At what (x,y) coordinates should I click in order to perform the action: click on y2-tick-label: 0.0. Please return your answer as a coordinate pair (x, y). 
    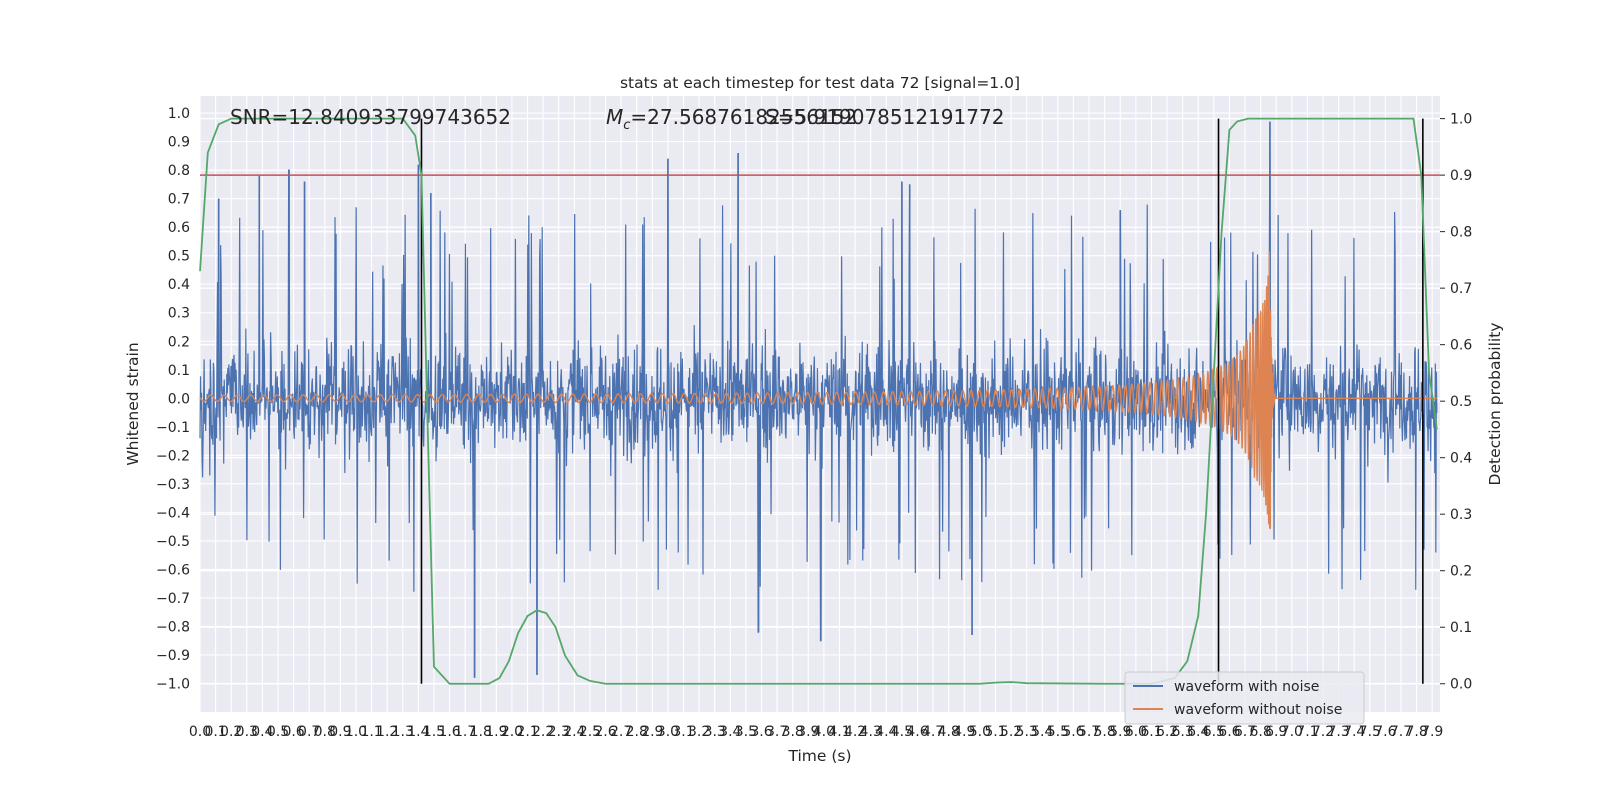
    Looking at the image, I should click on (1461, 685).